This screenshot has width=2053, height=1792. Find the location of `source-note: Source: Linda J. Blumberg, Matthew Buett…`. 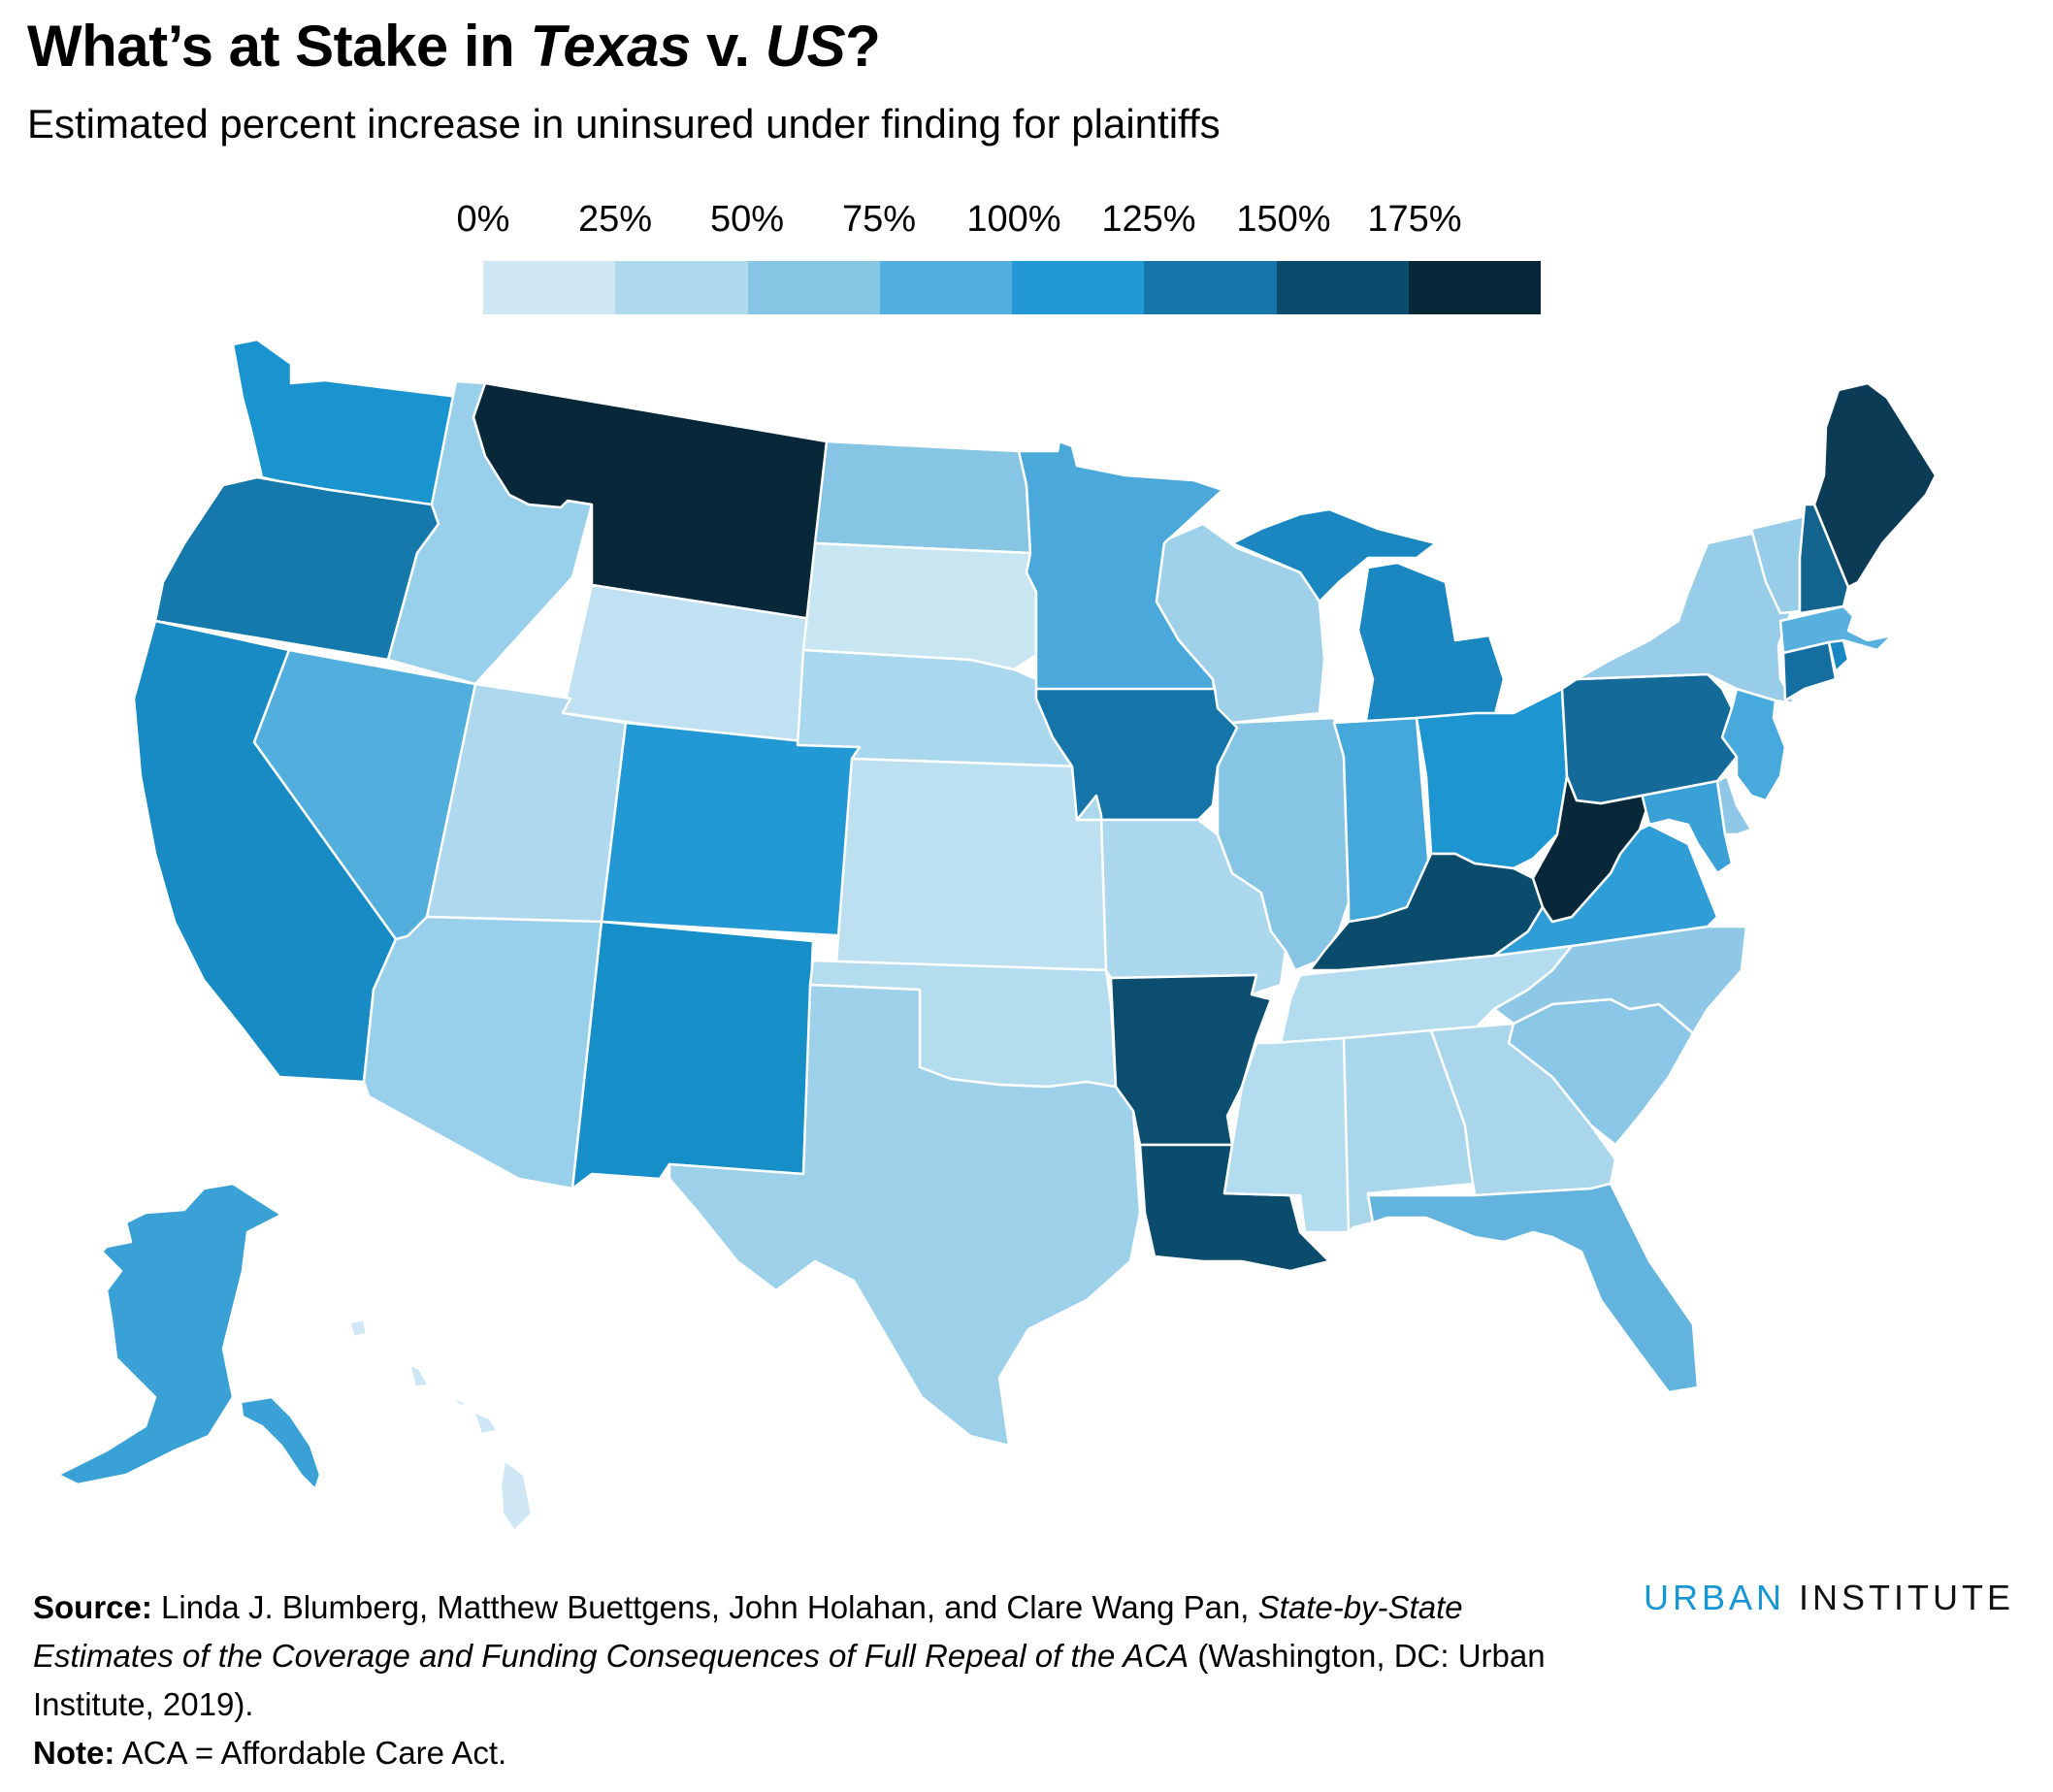

source-note: Source: Linda J. Blumberg, Matthew Buett… is located at coordinates (819, 1680).